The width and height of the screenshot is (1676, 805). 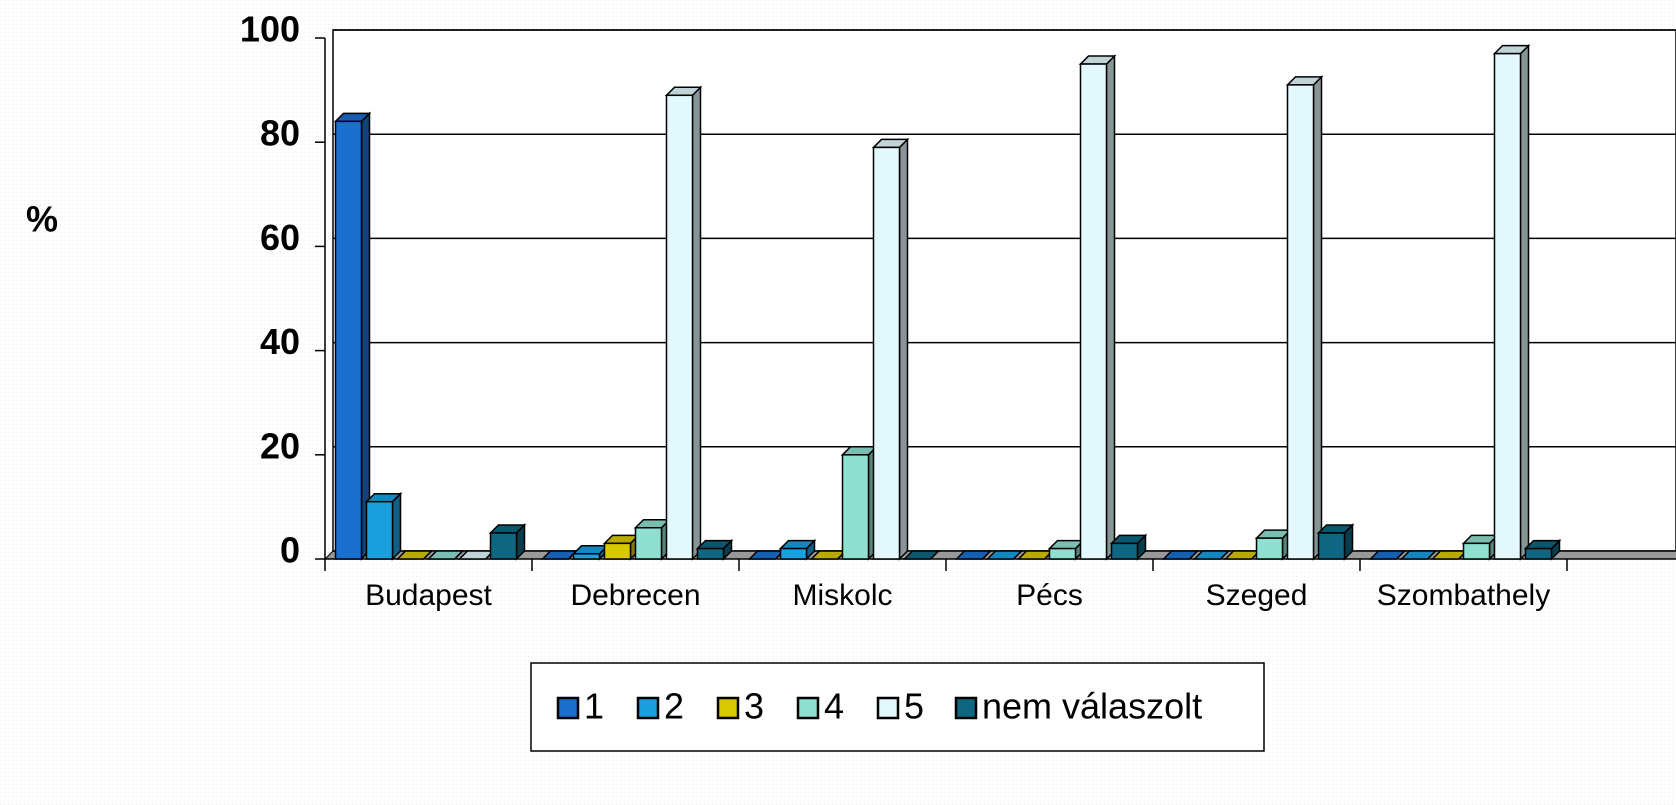 What do you see at coordinates (428, 595) in the screenshot?
I see `x-tick-label: Budapest` at bounding box center [428, 595].